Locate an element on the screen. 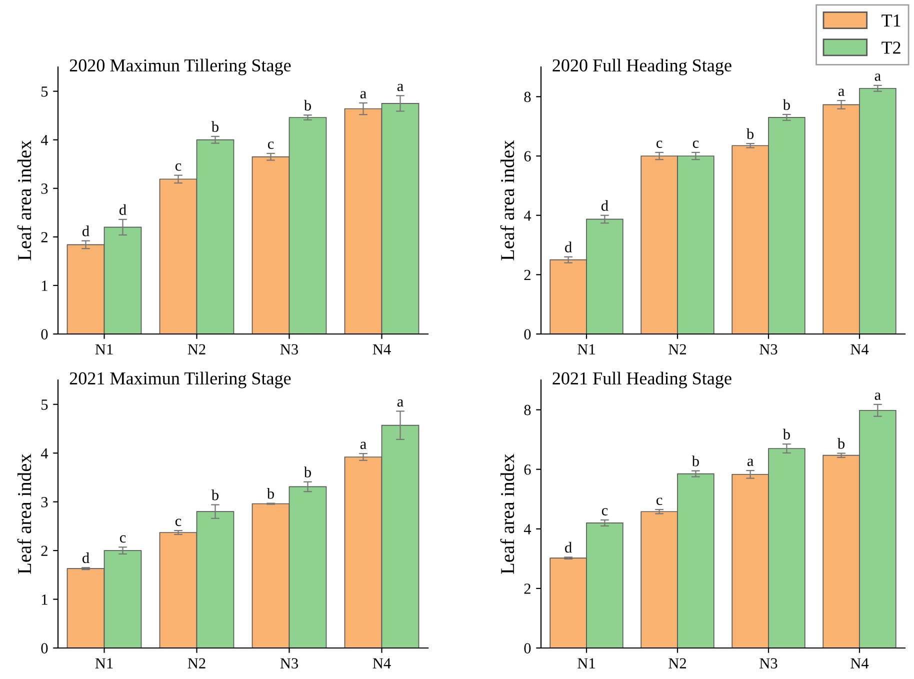  chart-title: 2021 Maximun Tillering Stage is located at coordinates (180, 380).